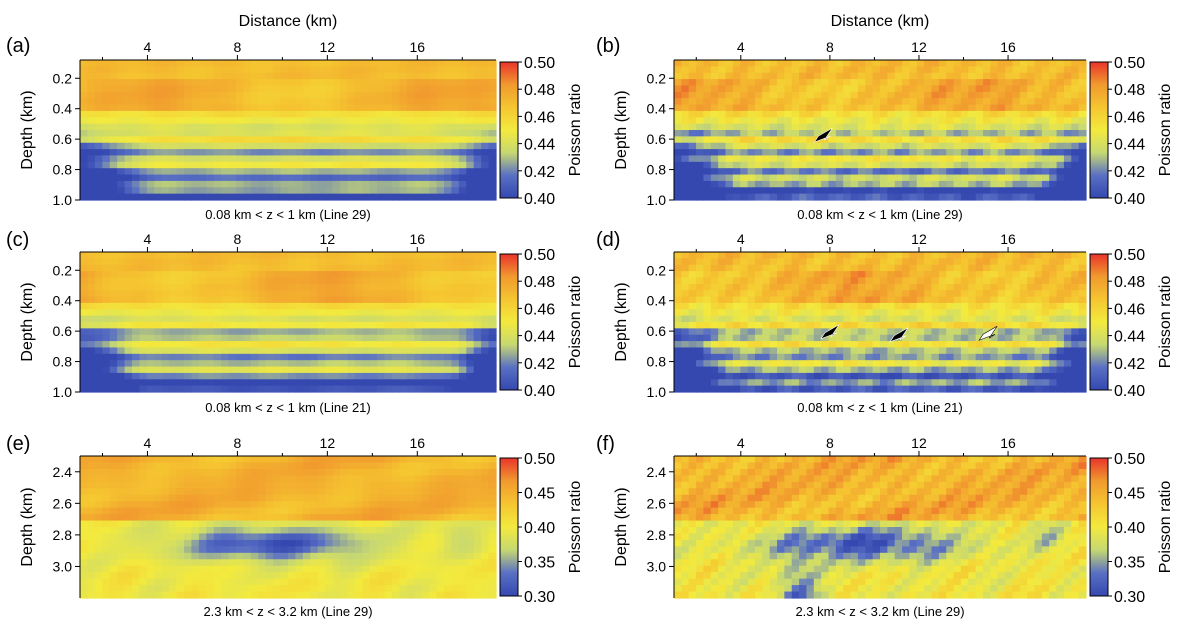 Image resolution: width=1178 pixels, height=627 pixels. I want to click on x-tick-label: 4, so click(741, 47).